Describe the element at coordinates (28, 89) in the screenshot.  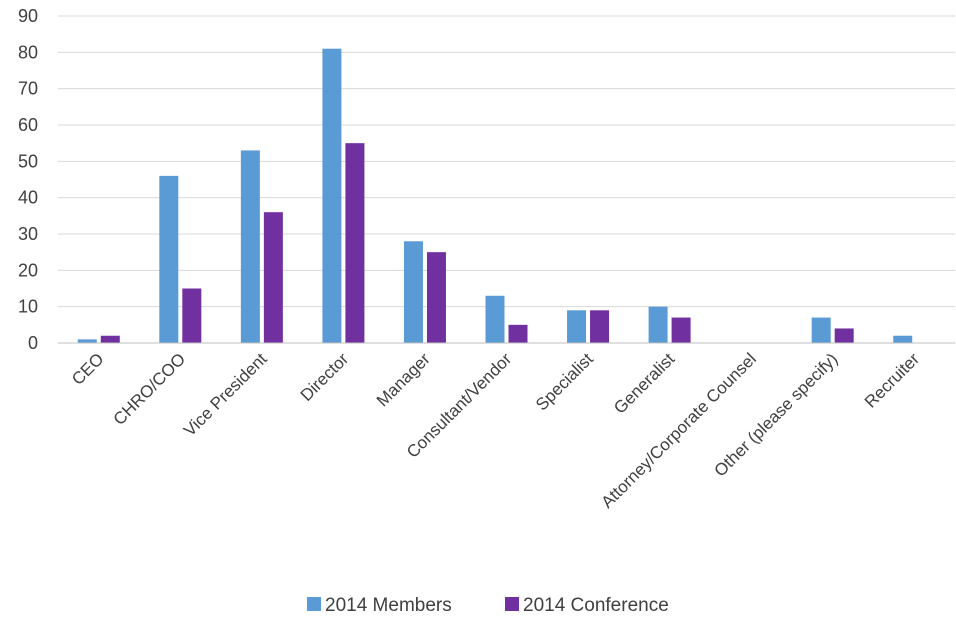
I see `y-tick-label: 70` at that location.